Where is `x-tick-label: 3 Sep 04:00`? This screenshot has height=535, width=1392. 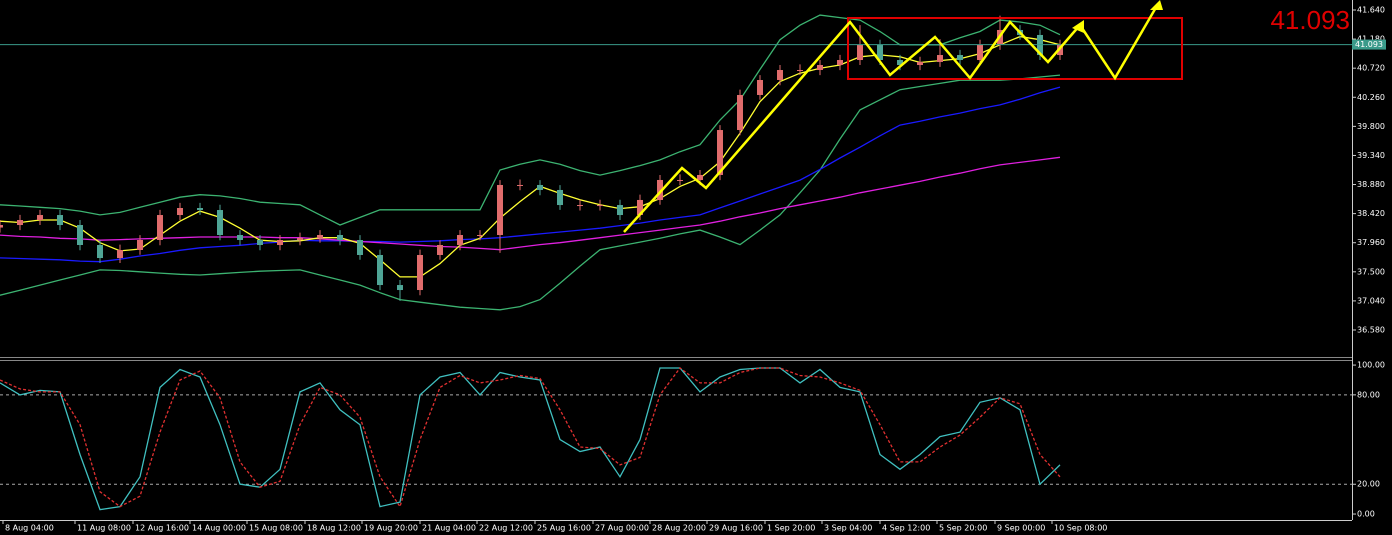
x-tick-label: 3 Sep 04:00 is located at coordinates (848, 528).